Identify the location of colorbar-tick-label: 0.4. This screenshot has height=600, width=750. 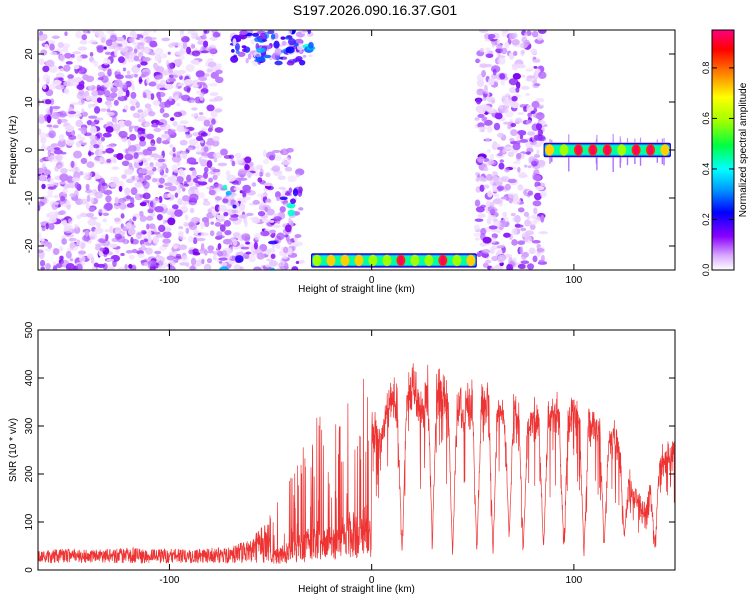
(706, 169).